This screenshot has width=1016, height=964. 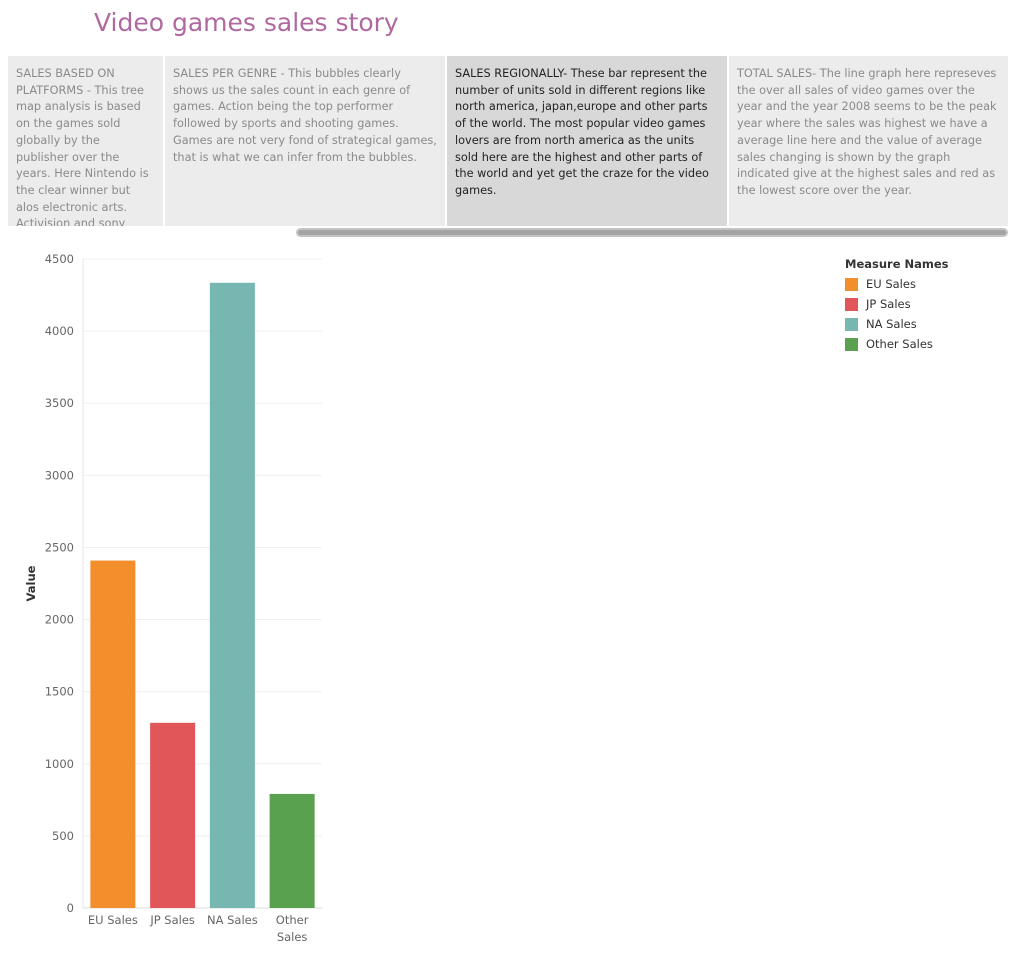 What do you see at coordinates (70, 908) in the screenshot?
I see `y-tick-label: 0` at bounding box center [70, 908].